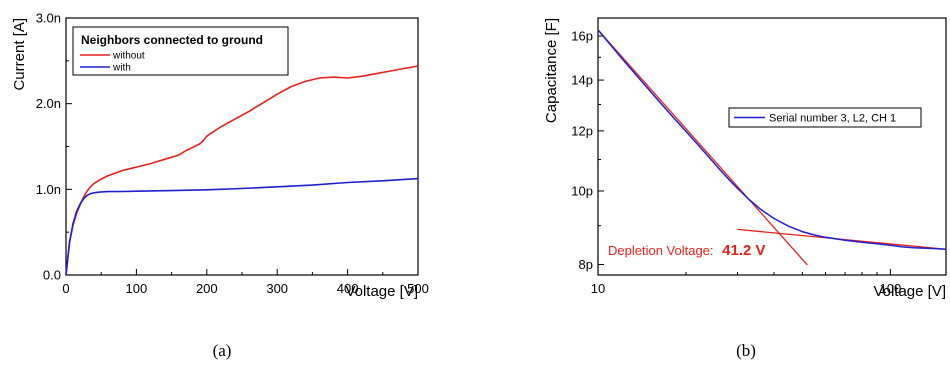 Image resolution: width=950 pixels, height=375 pixels. What do you see at coordinates (128, 56) in the screenshot?
I see `chart-a-legend-label-without: without` at bounding box center [128, 56].